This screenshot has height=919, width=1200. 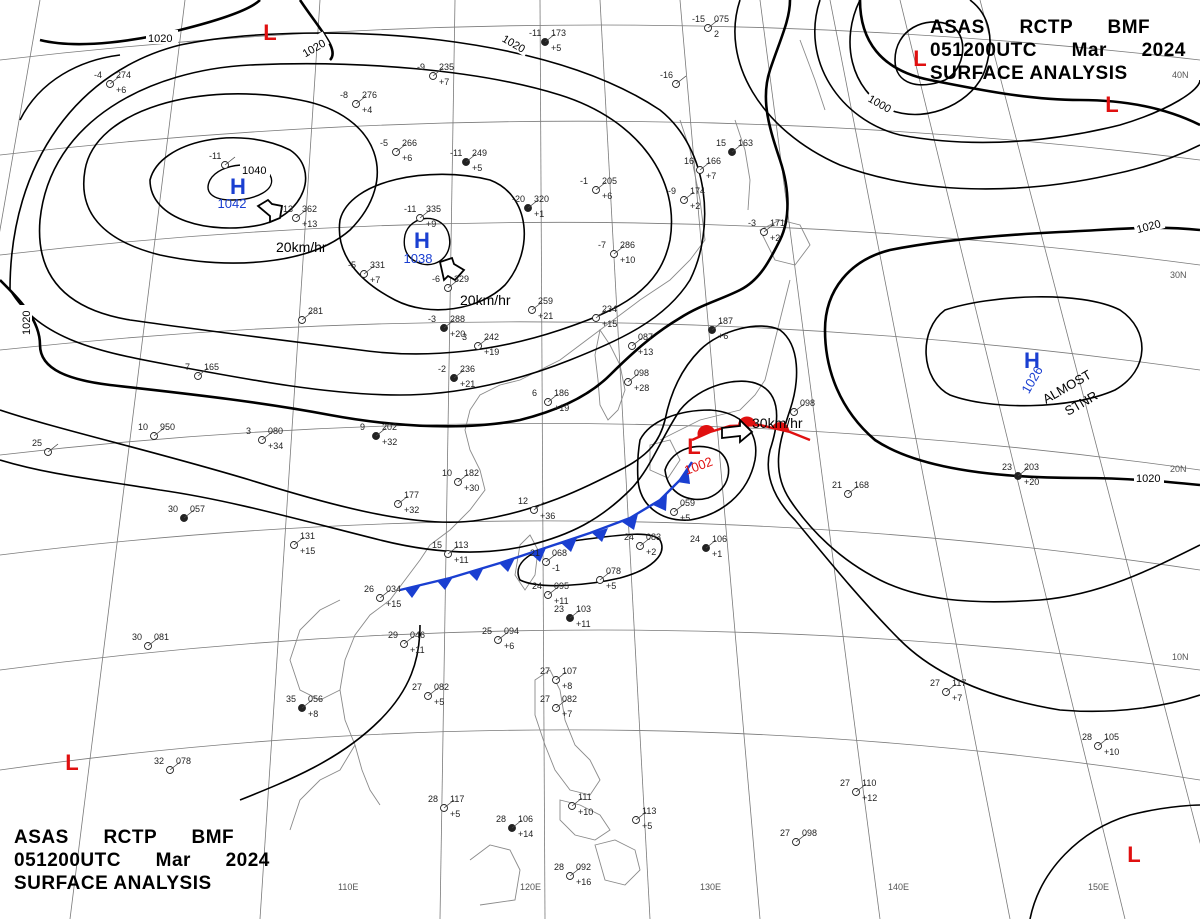 I want to click on station-temperature: -5, so click(x=384, y=143).